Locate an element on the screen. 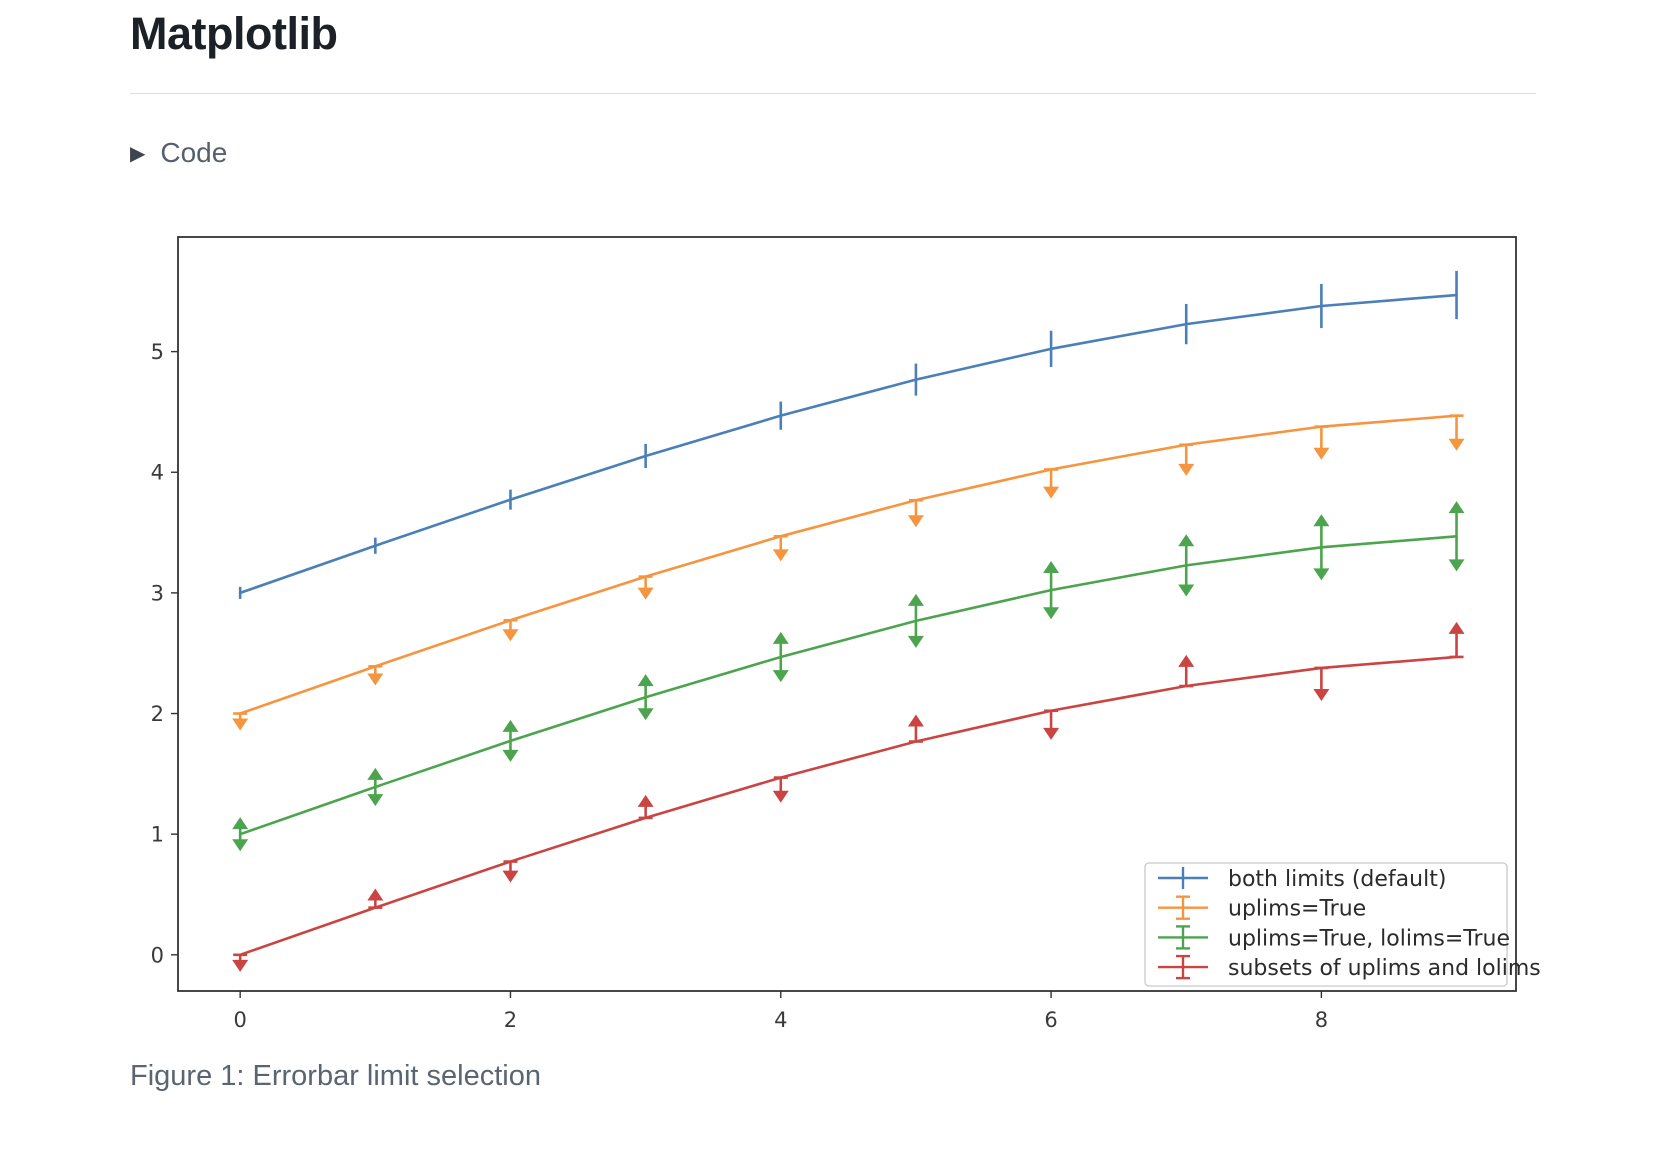  legend-label: subsets of uplims and lolims is located at coordinates (1384, 968).